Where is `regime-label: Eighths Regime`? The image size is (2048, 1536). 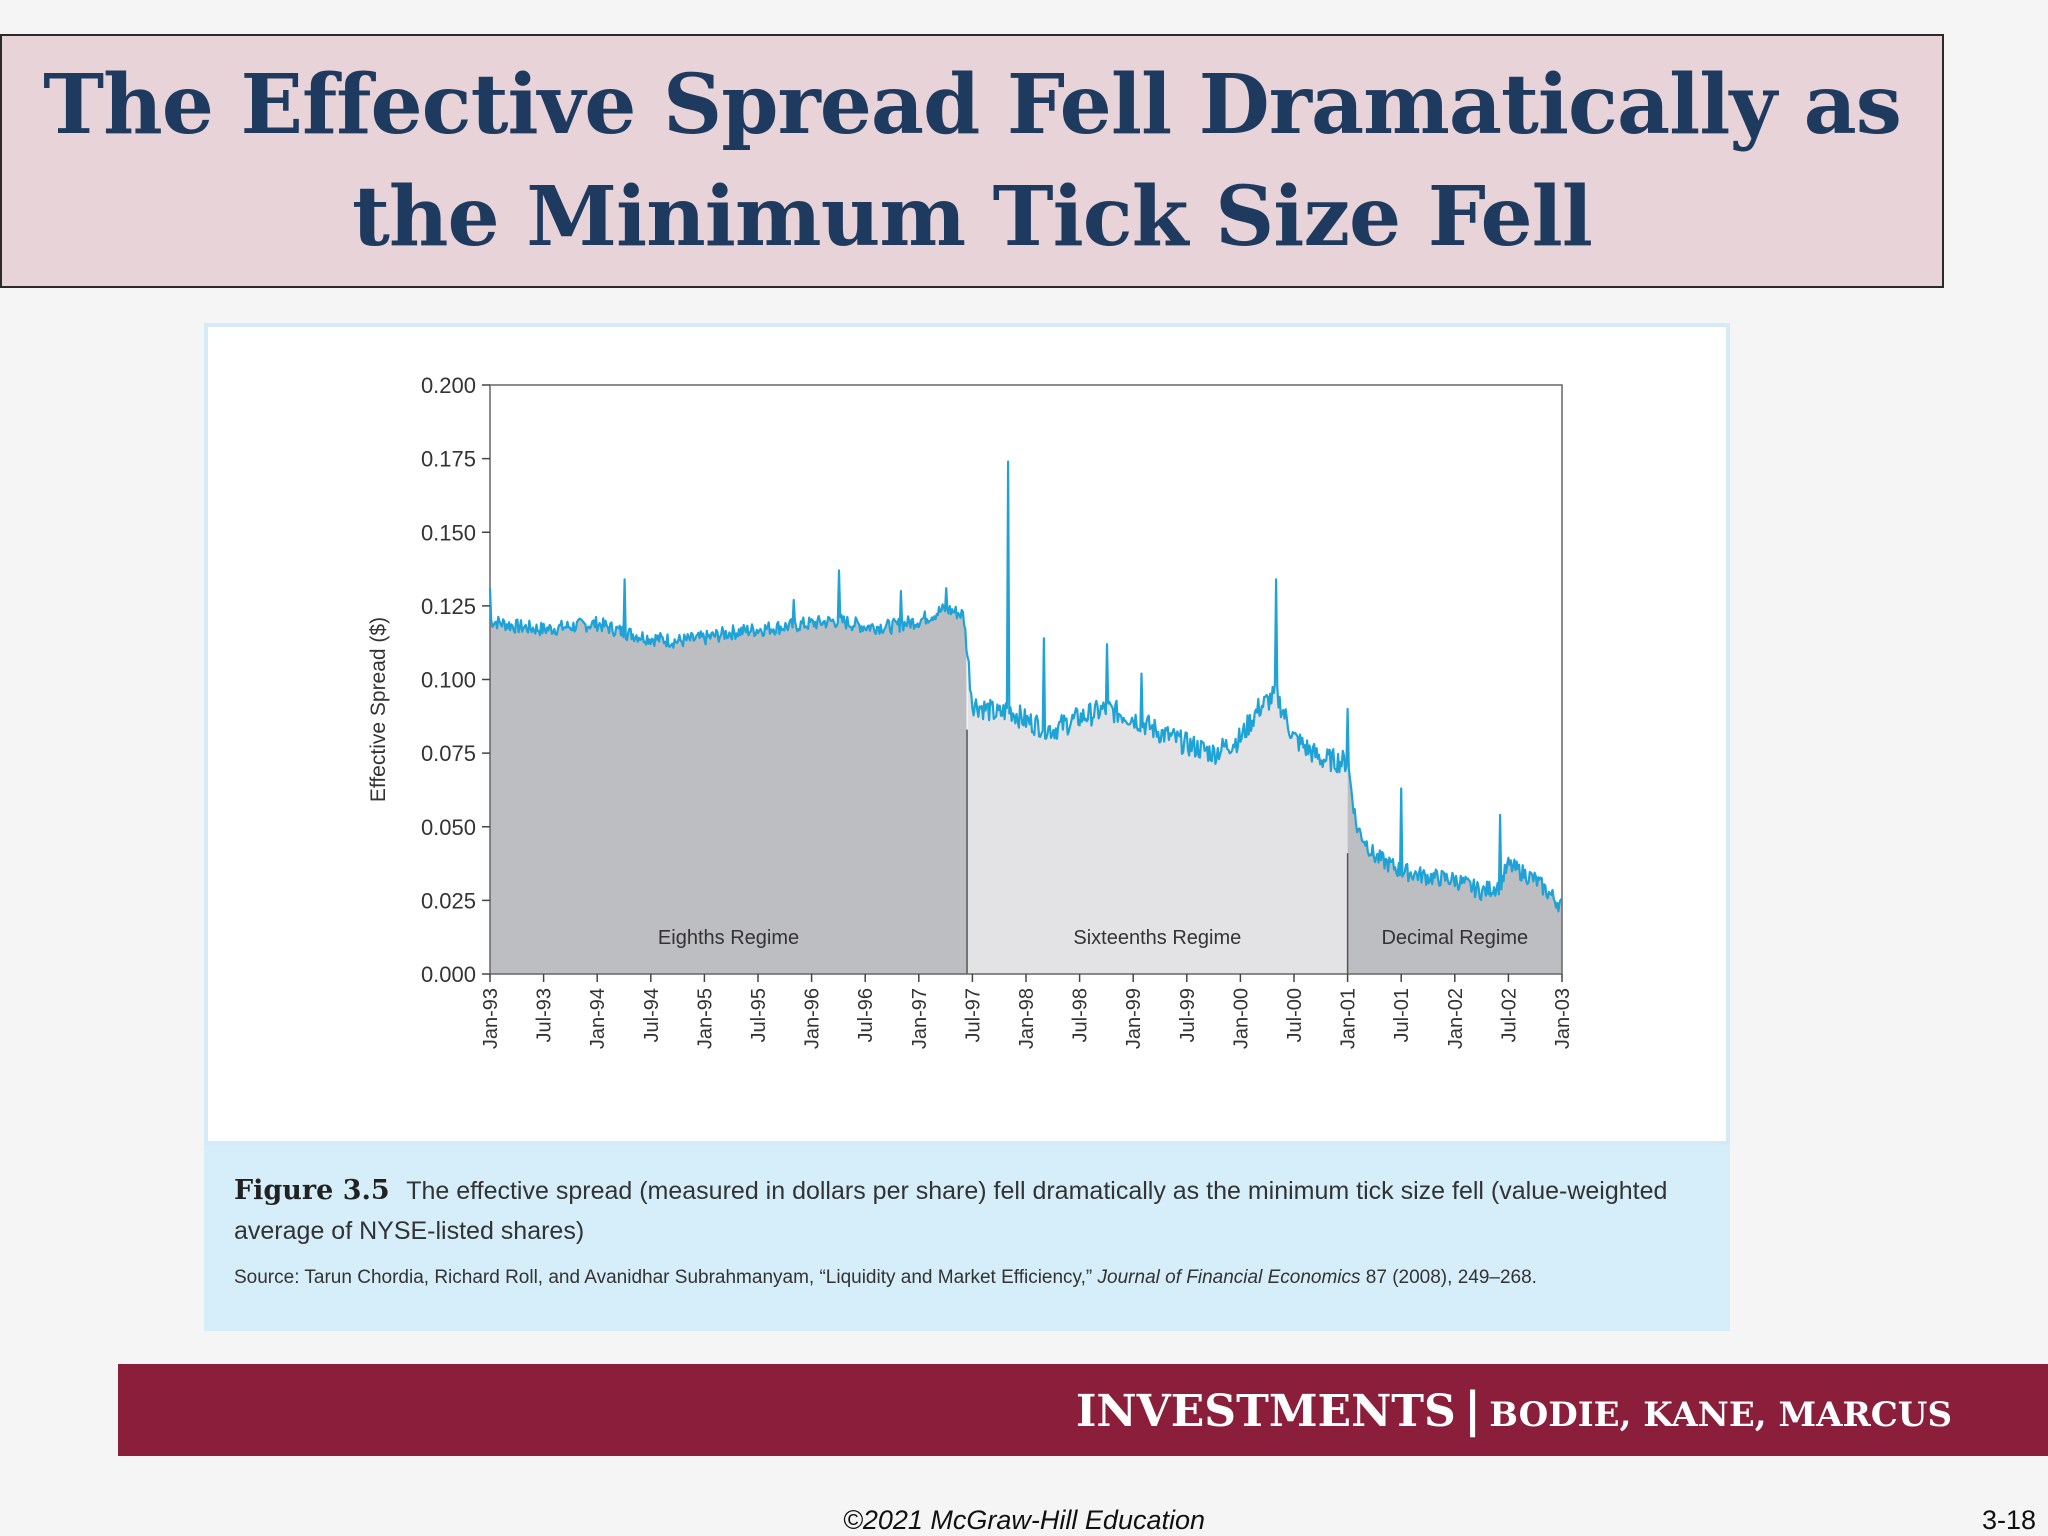
regime-label: Eighths Regime is located at coordinates (728, 938).